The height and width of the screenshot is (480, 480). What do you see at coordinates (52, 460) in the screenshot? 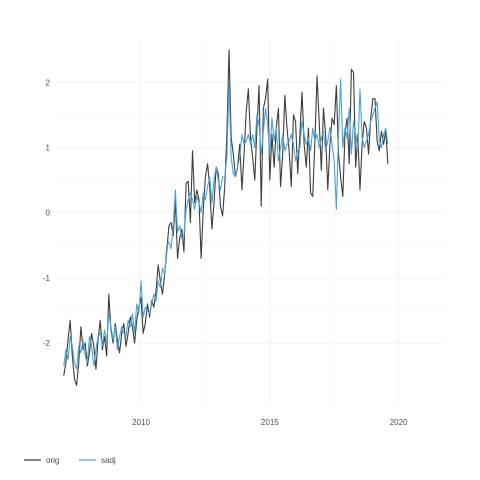
I see `legend-label-orig: orig` at bounding box center [52, 460].